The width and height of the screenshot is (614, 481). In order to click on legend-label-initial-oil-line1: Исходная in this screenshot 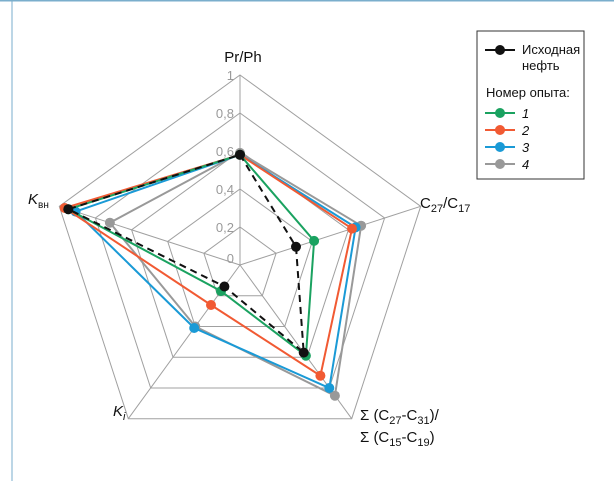, I will do `click(551, 49)`.